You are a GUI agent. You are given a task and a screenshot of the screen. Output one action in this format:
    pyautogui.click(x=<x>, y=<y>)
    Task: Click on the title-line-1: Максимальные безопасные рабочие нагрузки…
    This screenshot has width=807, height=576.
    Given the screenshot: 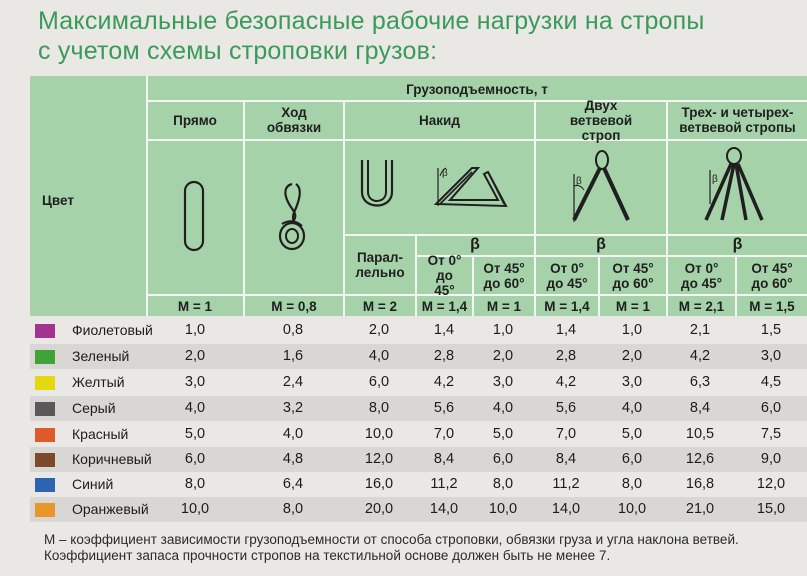 What is the action you would take?
    pyautogui.click(x=371, y=21)
    